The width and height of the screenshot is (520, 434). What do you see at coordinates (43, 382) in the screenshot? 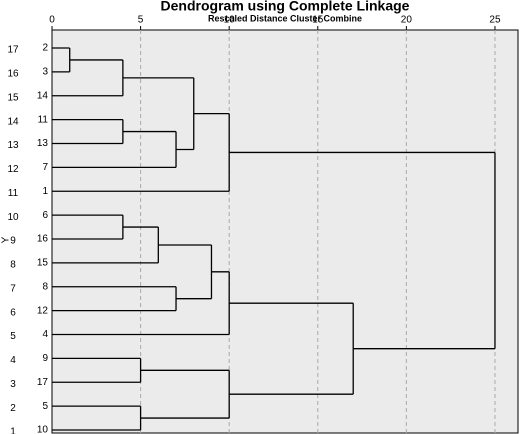
I see `leaf-label: 17` at bounding box center [43, 382].